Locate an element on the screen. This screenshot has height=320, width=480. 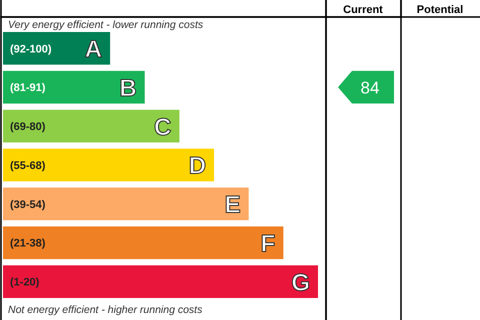
annotation: Not energy efficient - higher running costs is located at coordinates (106, 310).